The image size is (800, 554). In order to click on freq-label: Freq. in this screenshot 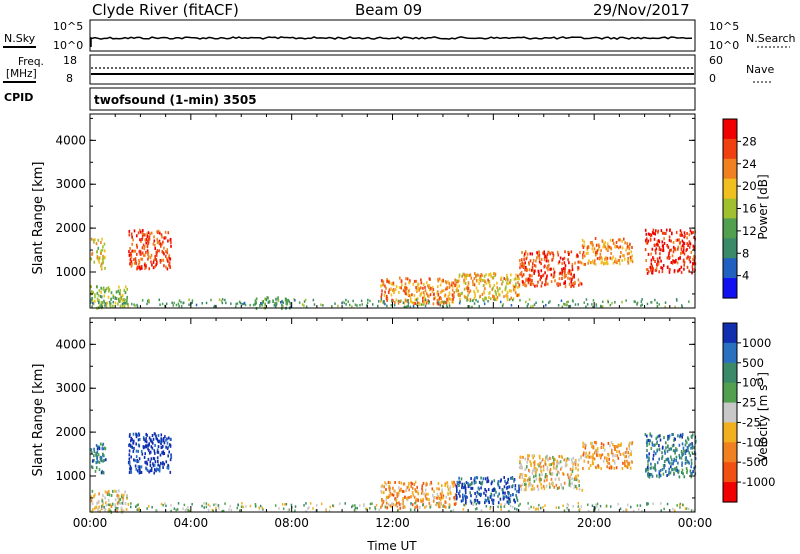, I will do `click(31, 62)`.